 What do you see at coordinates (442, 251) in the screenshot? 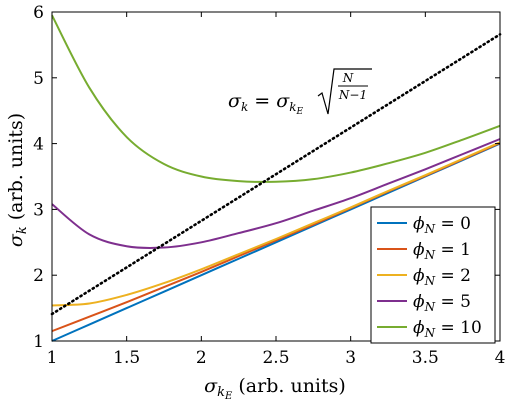
I see `legend-label-1: ϕN = 1` at bounding box center [442, 251].